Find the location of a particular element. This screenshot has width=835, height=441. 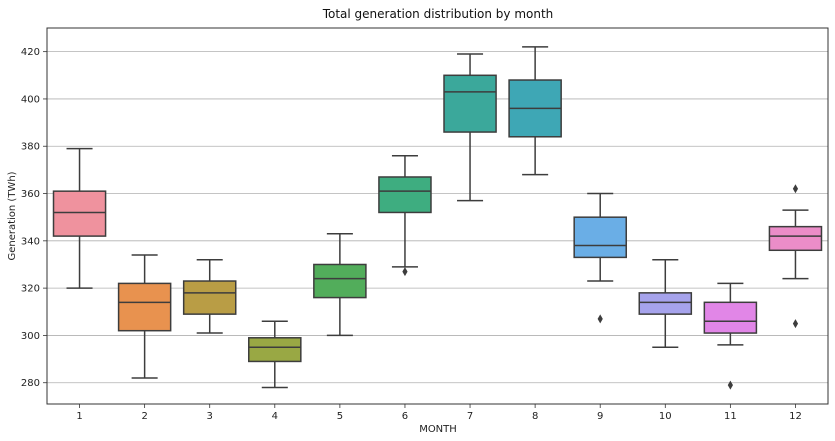

x-tick-label: 10 is located at coordinates (665, 416).